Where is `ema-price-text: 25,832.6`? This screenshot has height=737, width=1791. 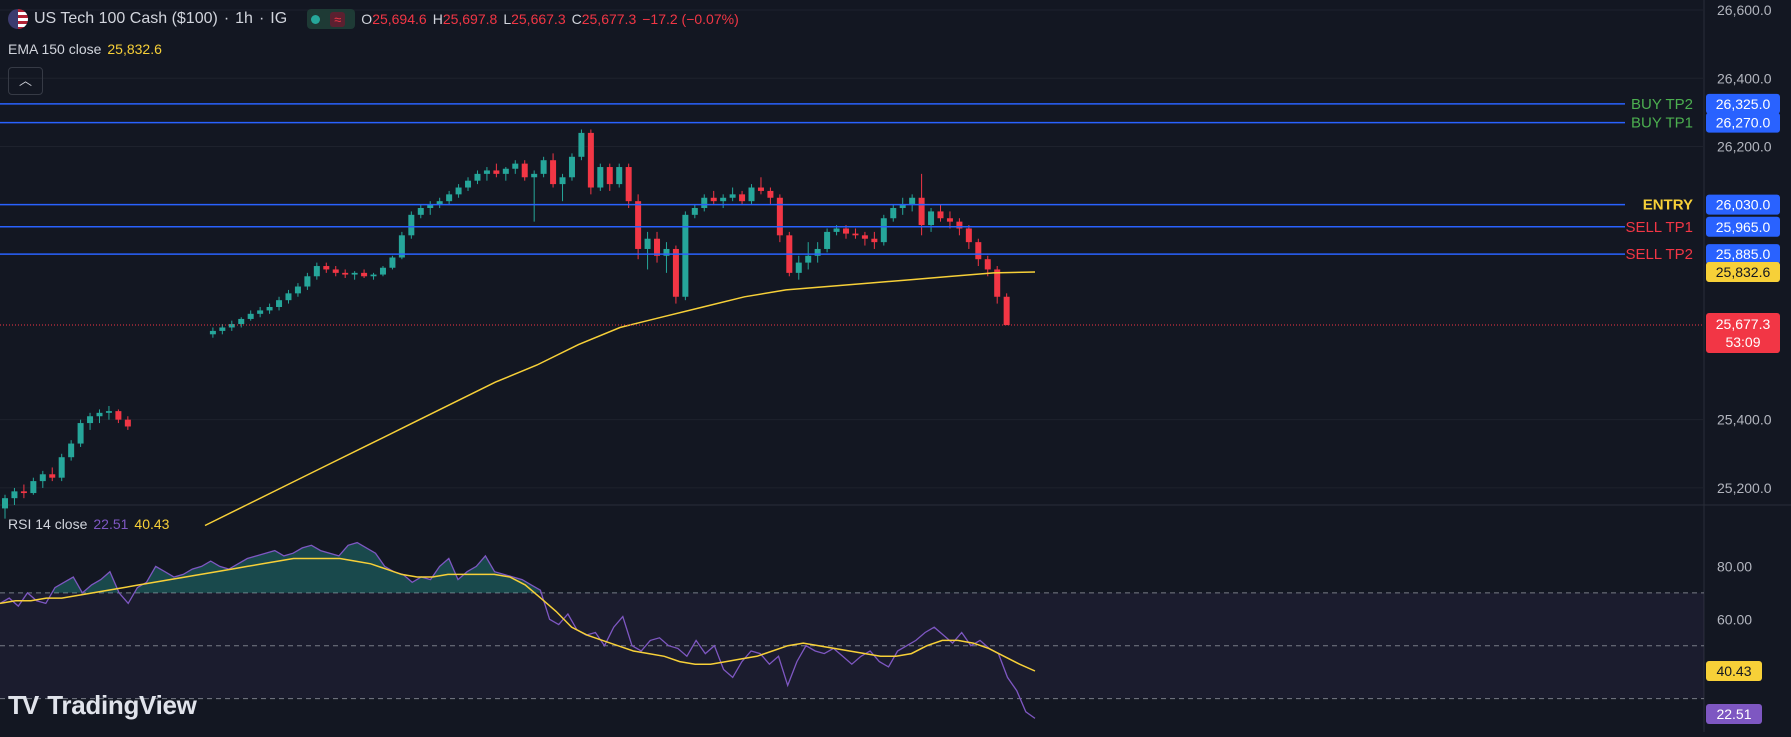
ema-price-text: 25,832.6 is located at coordinates (1743, 272).